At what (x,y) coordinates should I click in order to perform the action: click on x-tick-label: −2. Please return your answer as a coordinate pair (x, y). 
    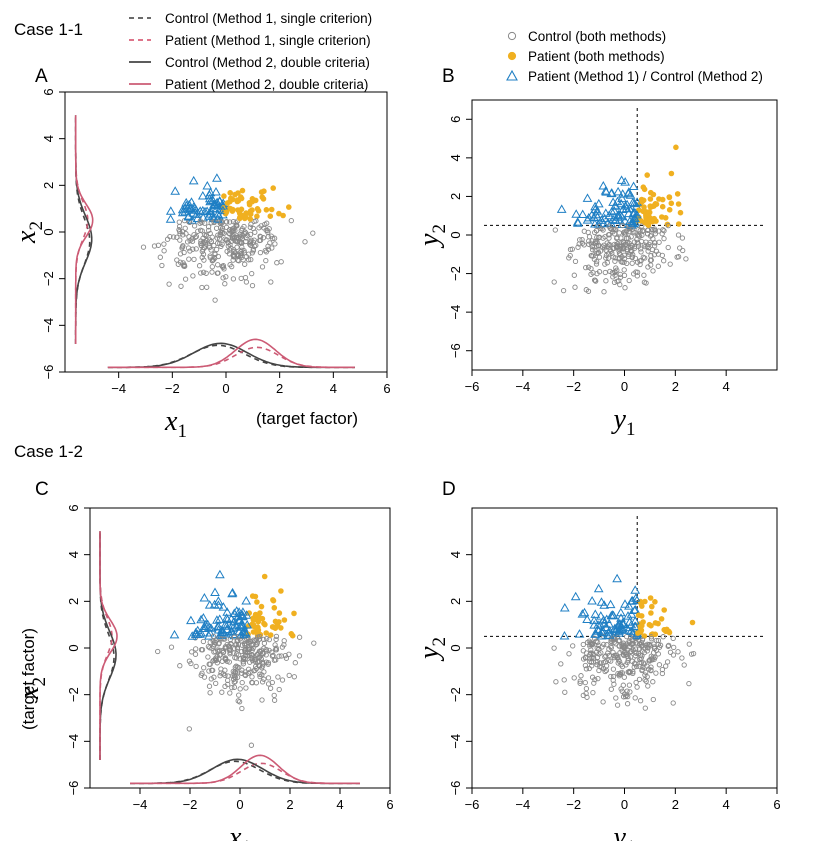
    Looking at the image, I should click on (172, 388).